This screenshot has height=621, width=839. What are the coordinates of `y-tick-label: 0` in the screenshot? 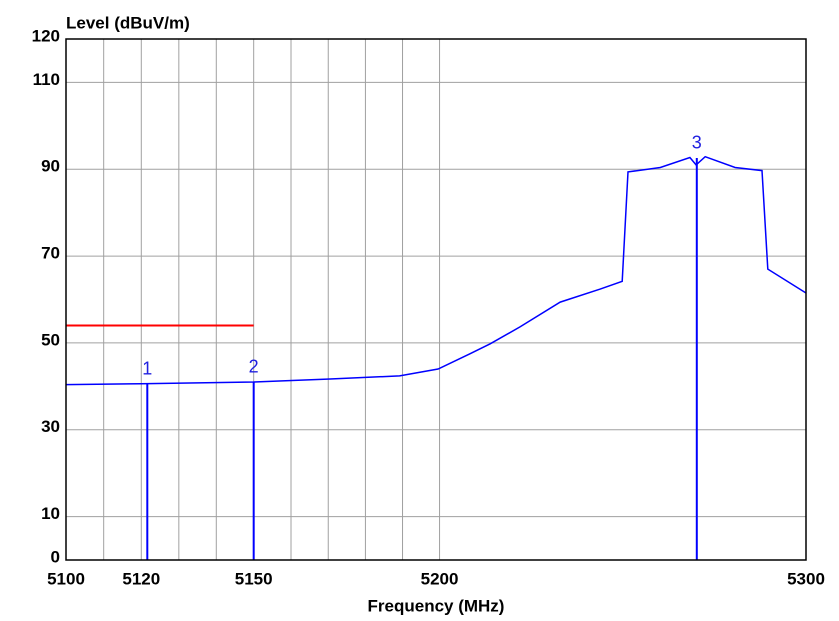 It's located at (55, 556).